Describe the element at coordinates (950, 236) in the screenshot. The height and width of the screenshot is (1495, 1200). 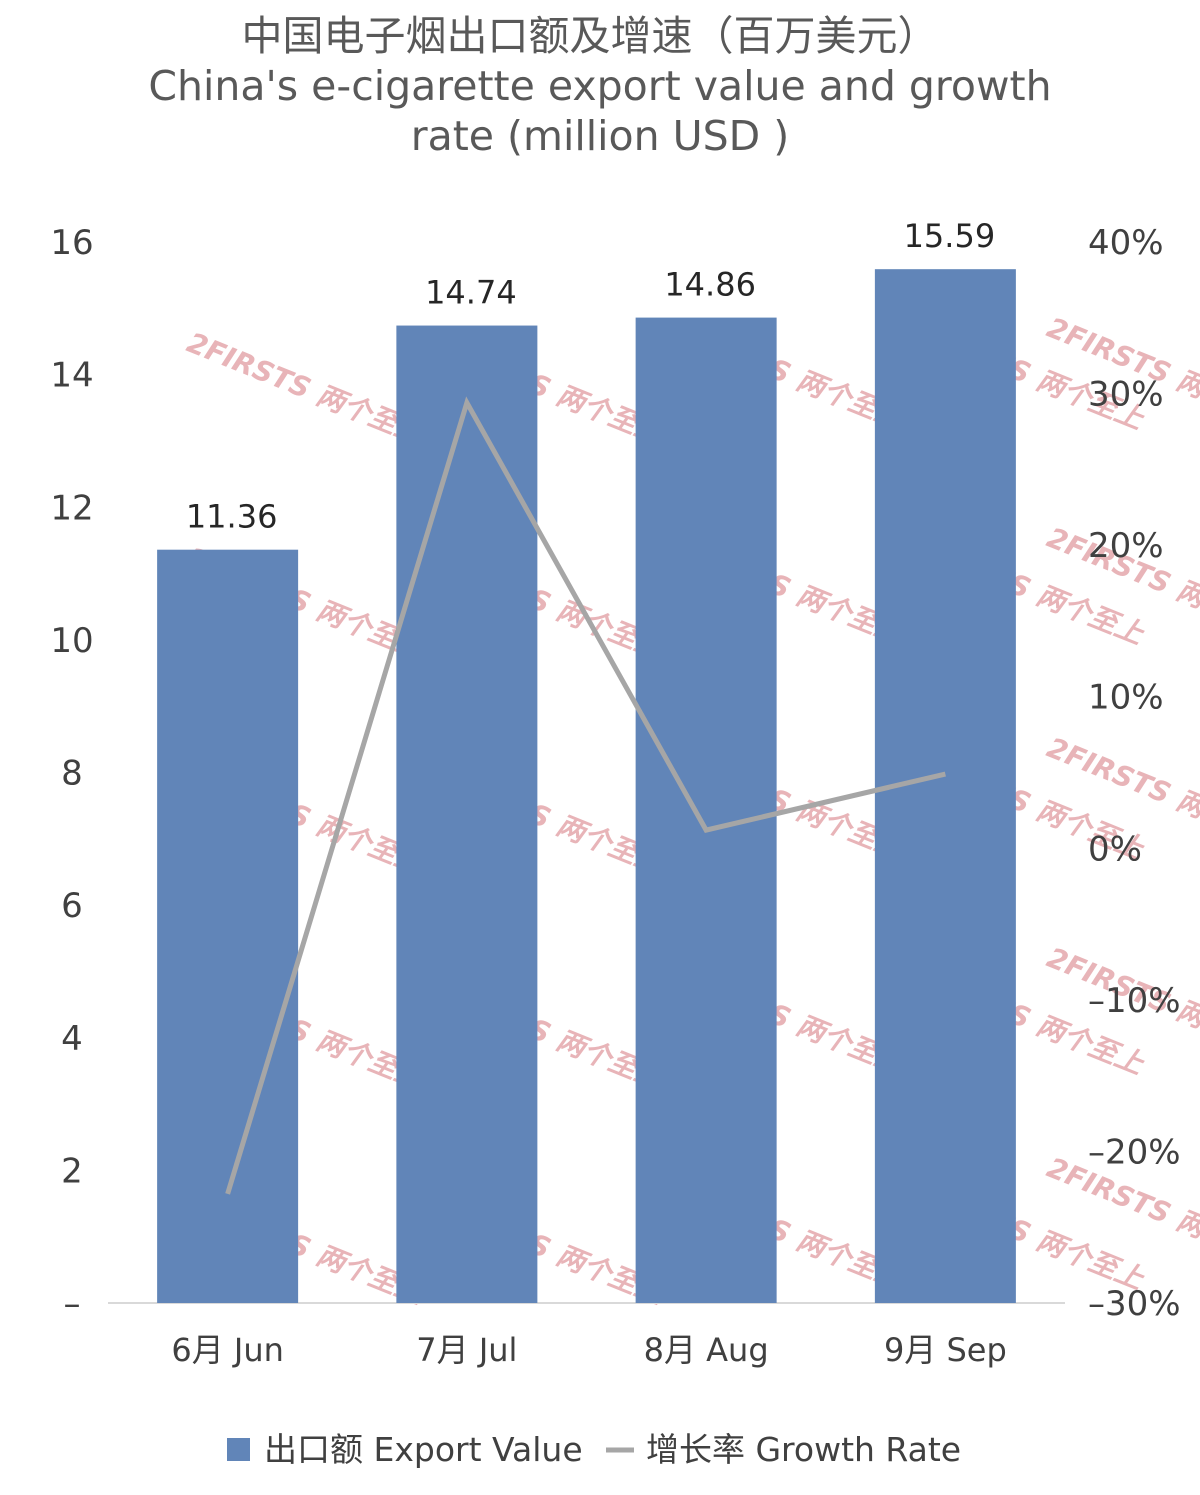
I see `bar-data-label: 15.59` at that location.